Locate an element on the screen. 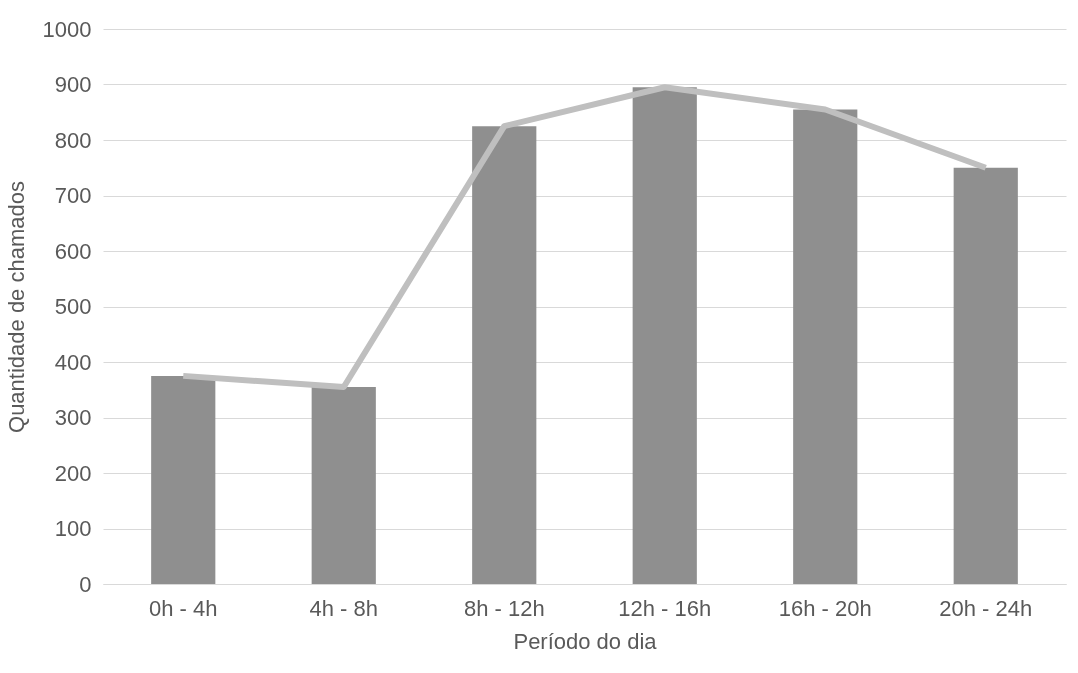 The image size is (1078, 673). x-tick-label: 20h - 24h is located at coordinates (986, 608).